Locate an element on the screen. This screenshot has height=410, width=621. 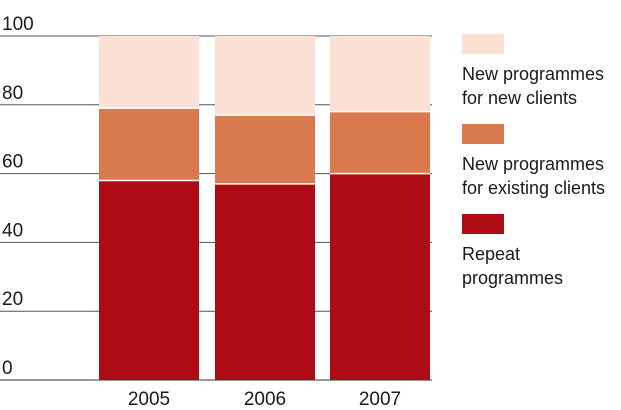
legend-item-repeat: Repeat programmes is located at coordinates (541, 252).